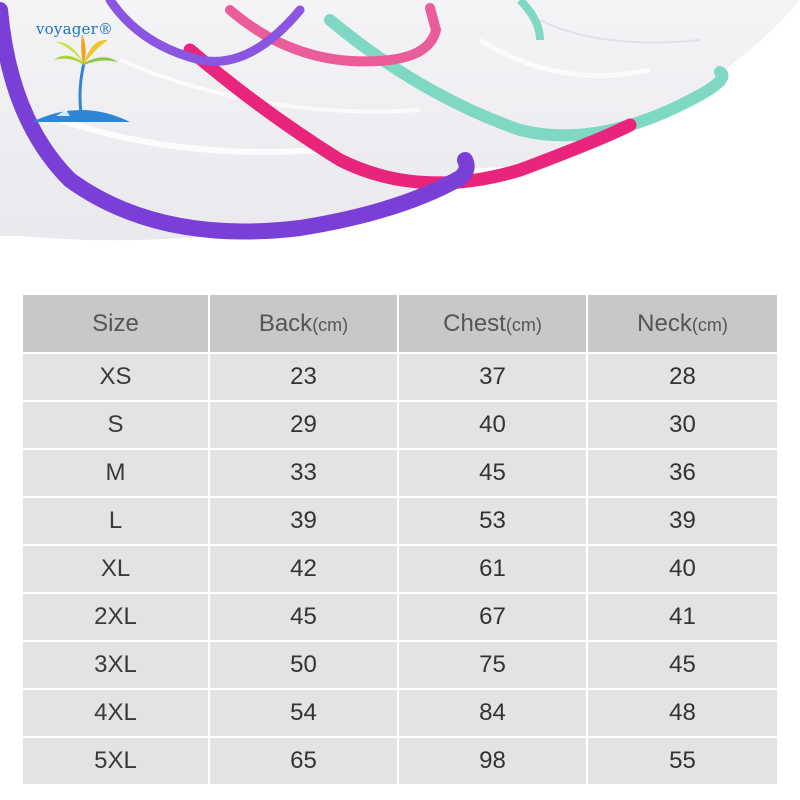  I want to click on cell-neck: 28, so click(682, 378).